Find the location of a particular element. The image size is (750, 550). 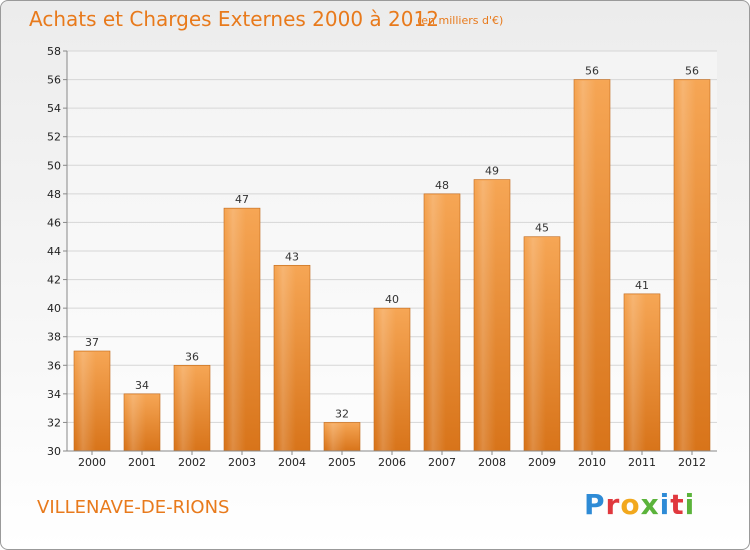

x-tick-label: 2006 is located at coordinates (392, 462).